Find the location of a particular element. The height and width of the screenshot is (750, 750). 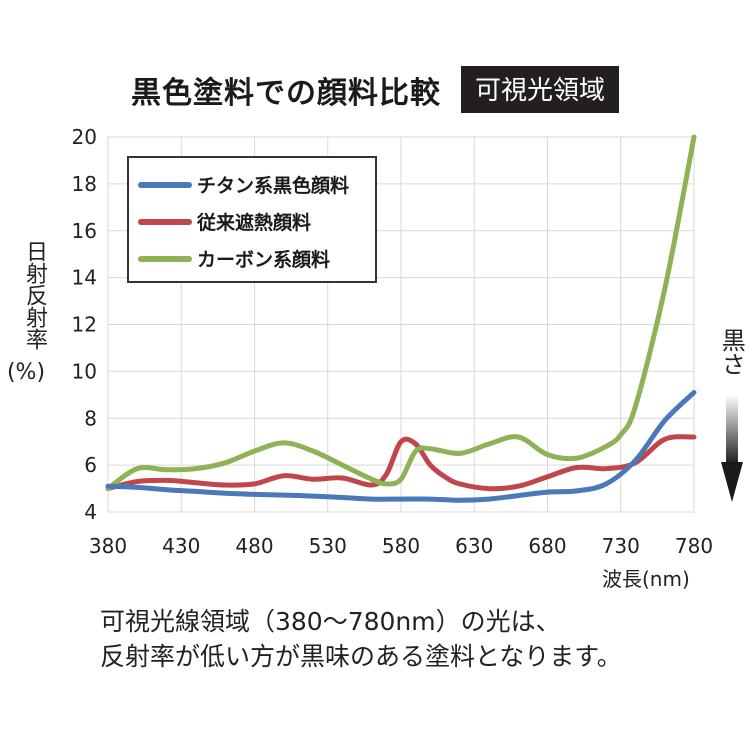

y-tick-label: 8 is located at coordinates (90, 418).